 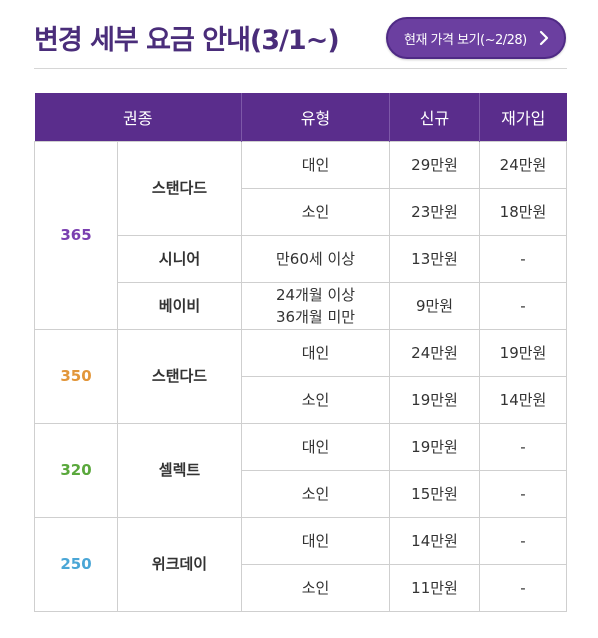 I want to click on new-price-cell: 11만원, so click(x=435, y=587).